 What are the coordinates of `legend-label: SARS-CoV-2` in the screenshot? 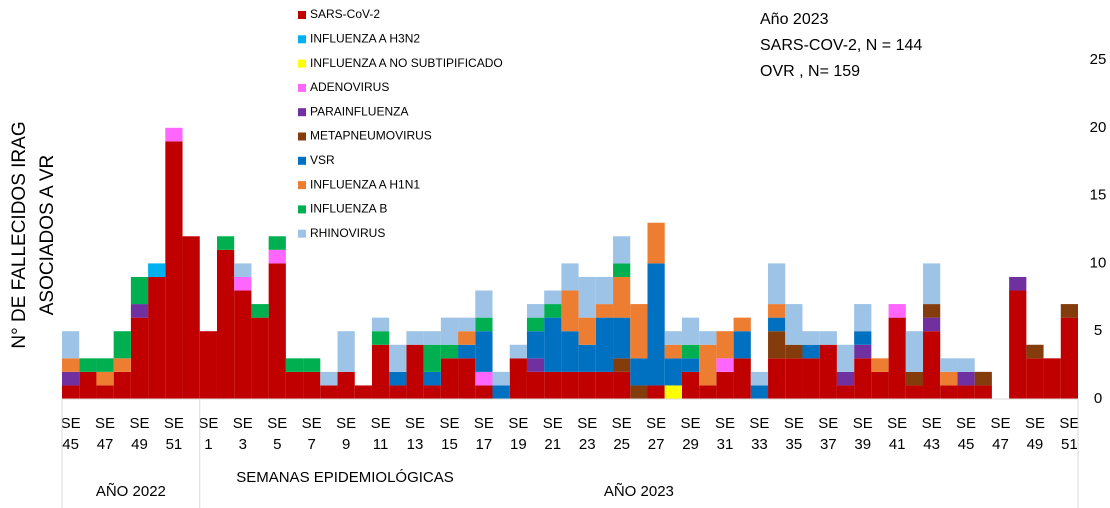 It's located at (345, 14).